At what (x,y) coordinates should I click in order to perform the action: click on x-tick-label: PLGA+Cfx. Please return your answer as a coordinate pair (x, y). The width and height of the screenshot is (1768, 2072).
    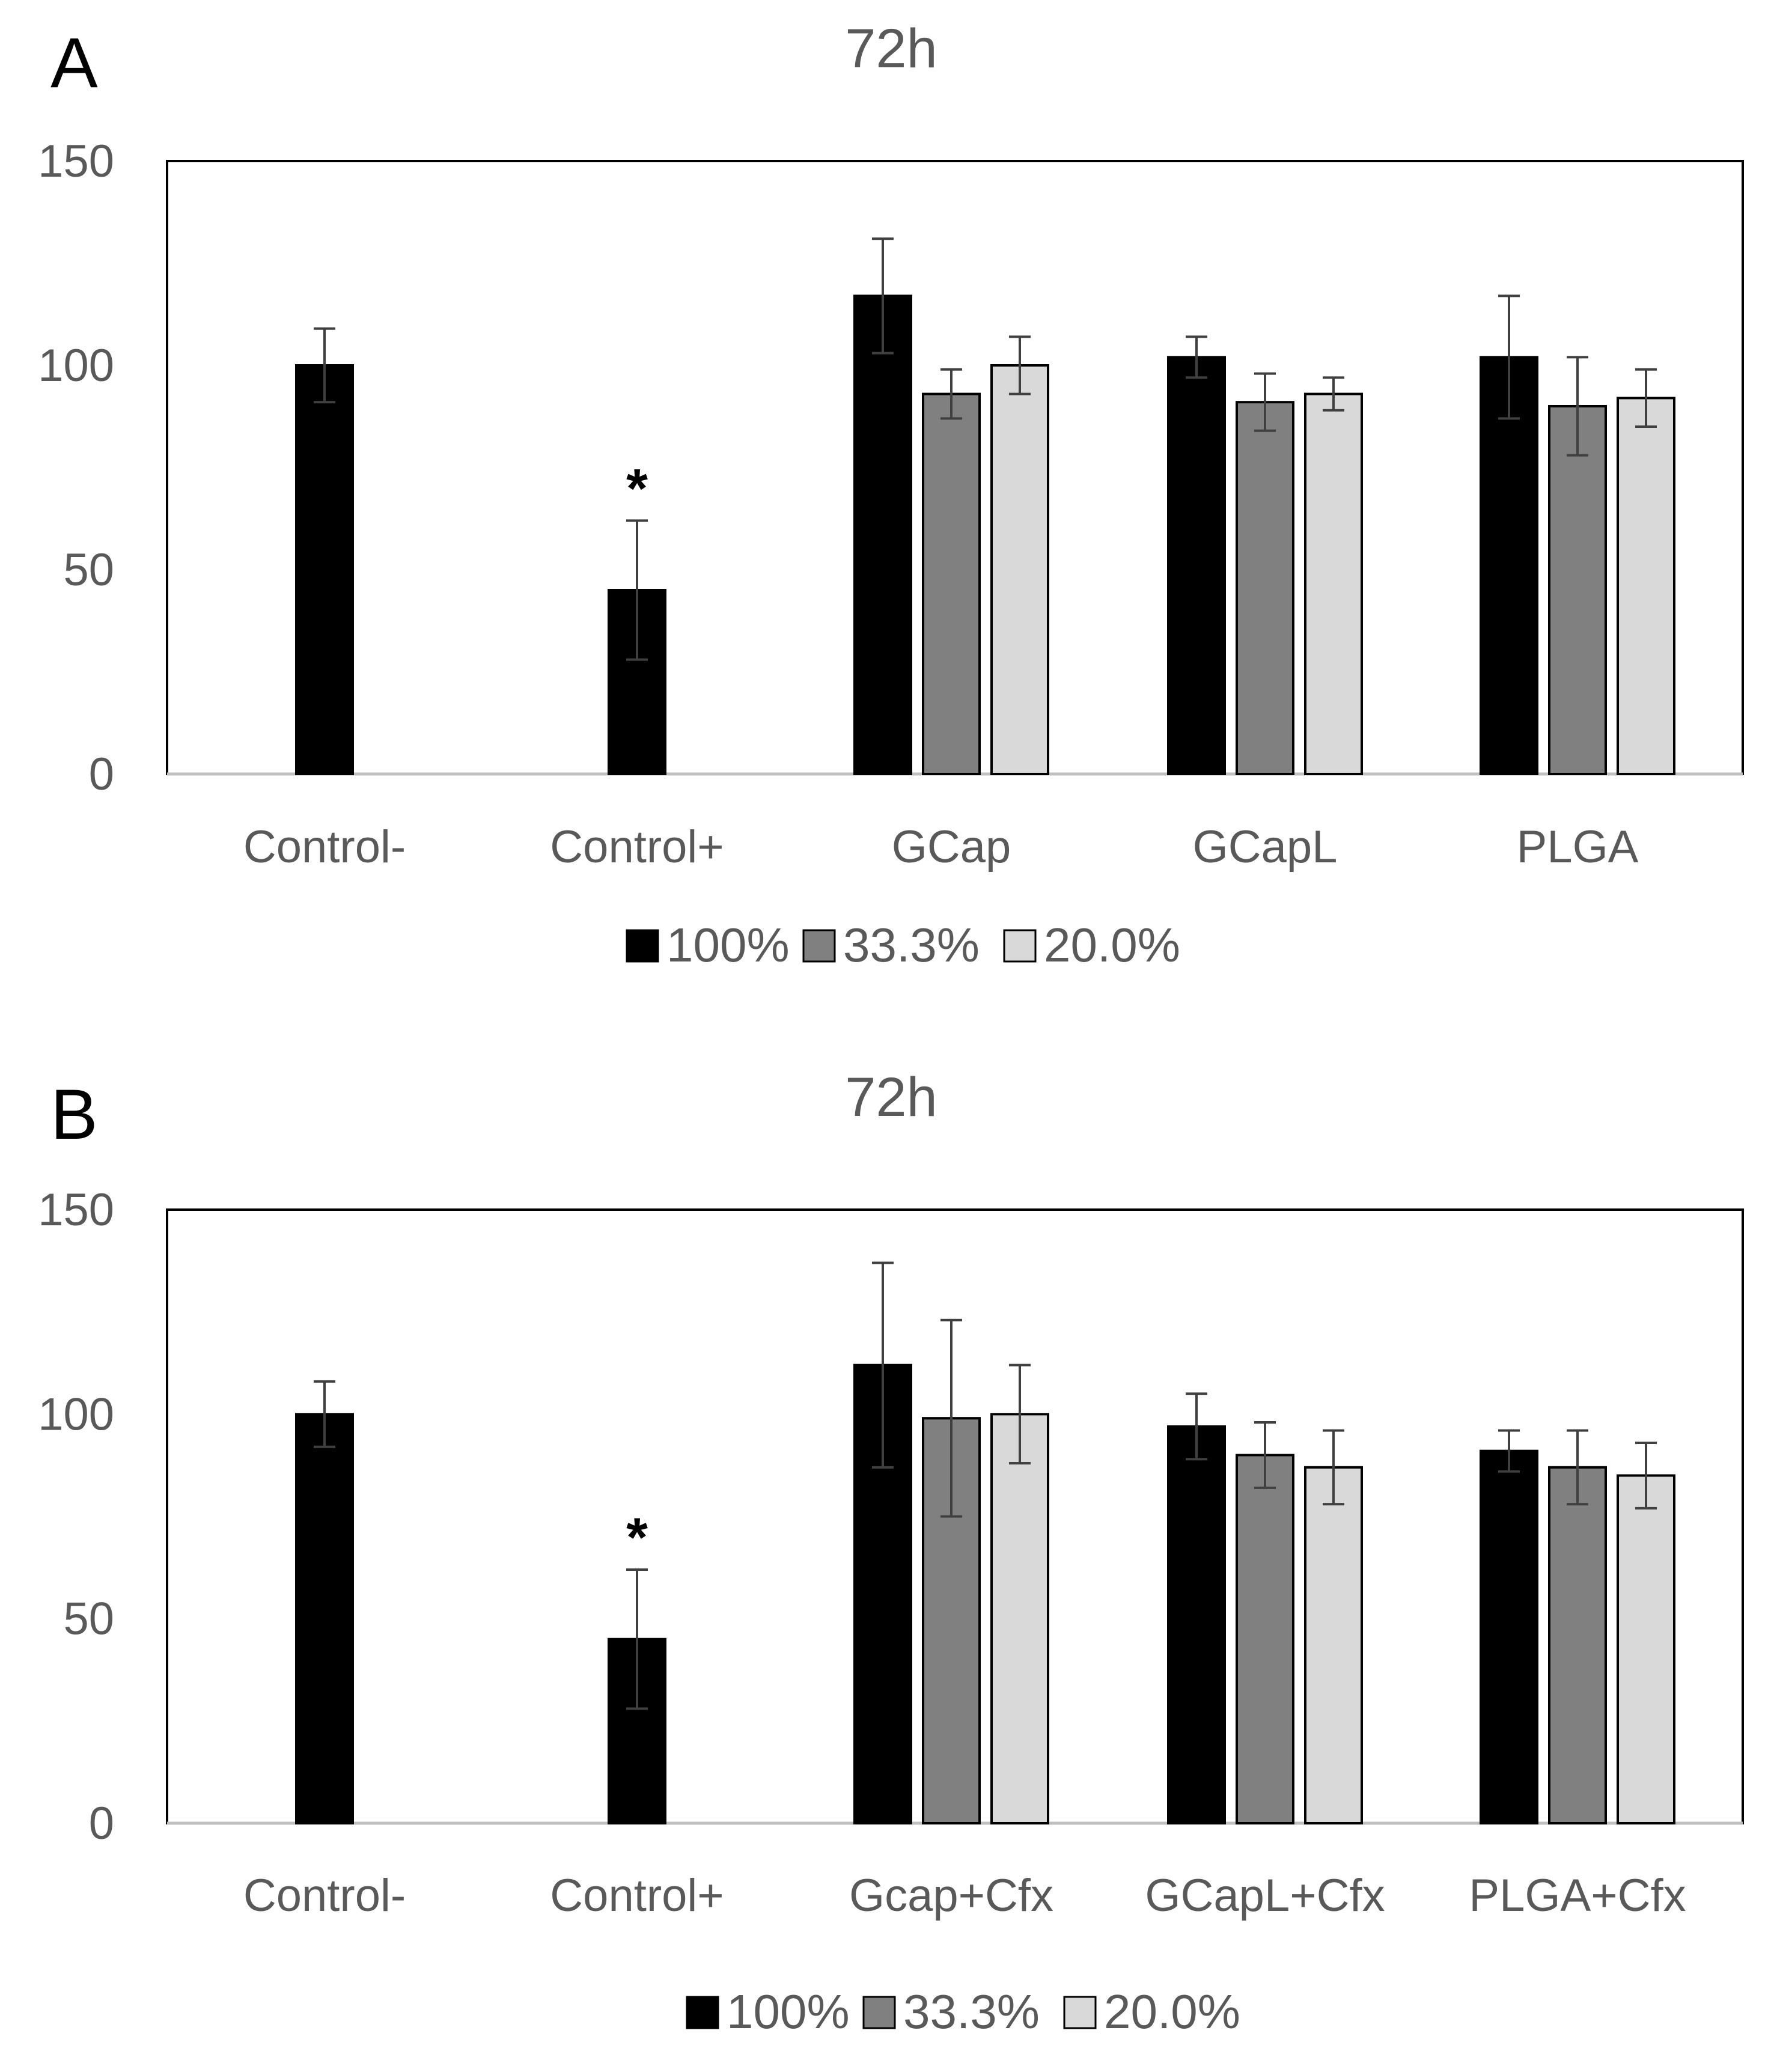
    Looking at the image, I should click on (1578, 1895).